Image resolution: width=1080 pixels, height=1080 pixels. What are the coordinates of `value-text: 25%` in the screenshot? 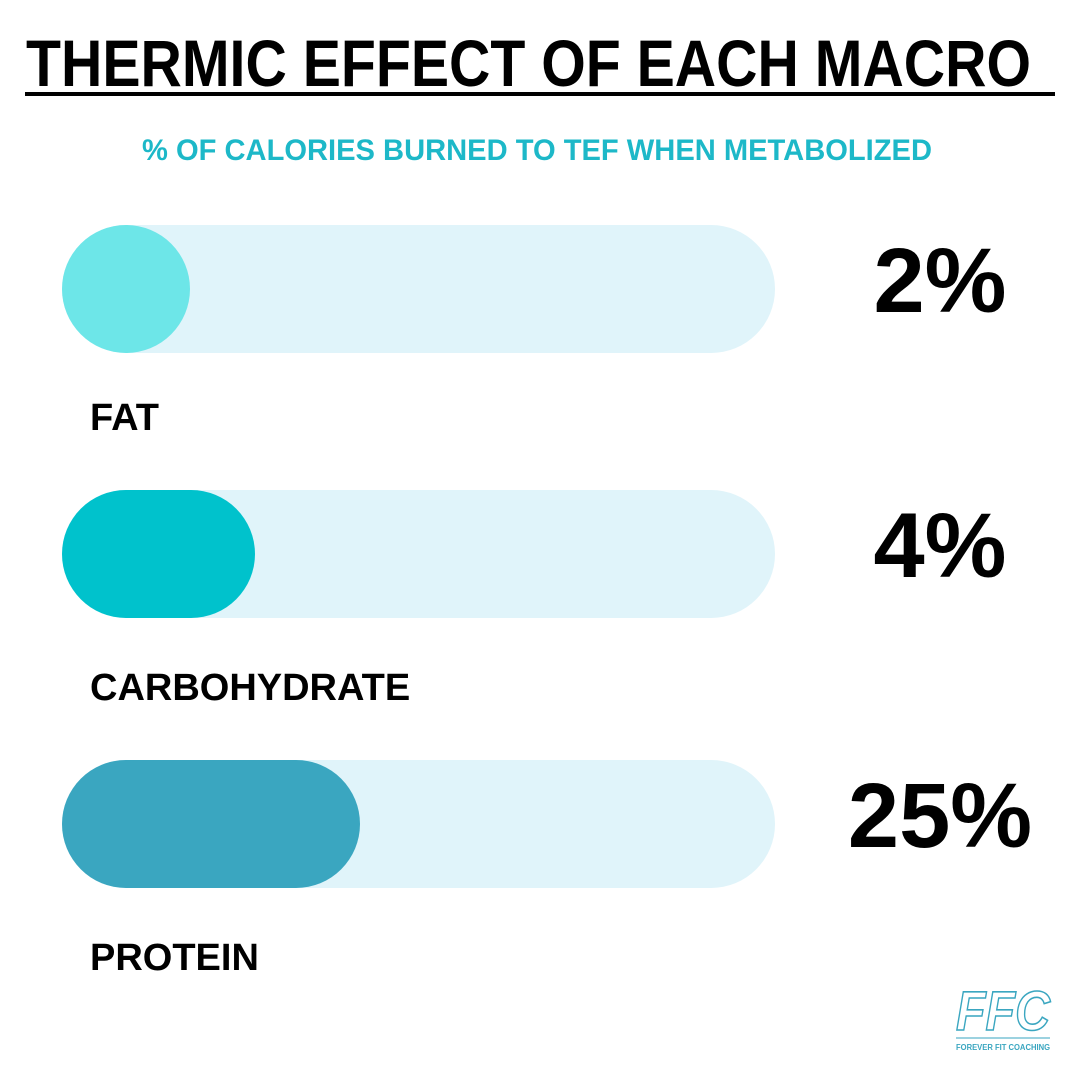 It's located at (940, 816).